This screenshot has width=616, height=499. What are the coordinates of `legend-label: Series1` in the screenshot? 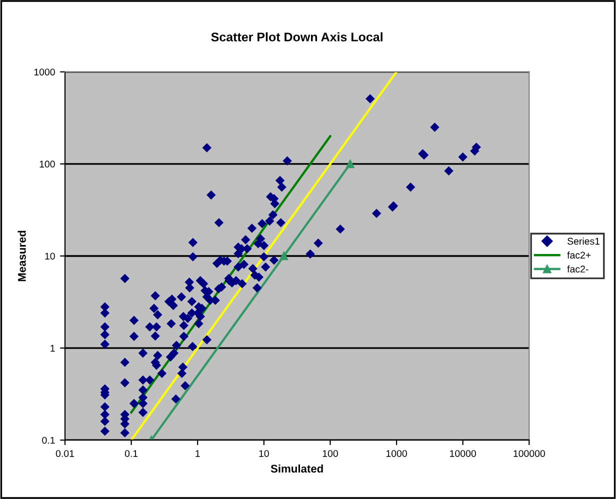 It's located at (584, 241).